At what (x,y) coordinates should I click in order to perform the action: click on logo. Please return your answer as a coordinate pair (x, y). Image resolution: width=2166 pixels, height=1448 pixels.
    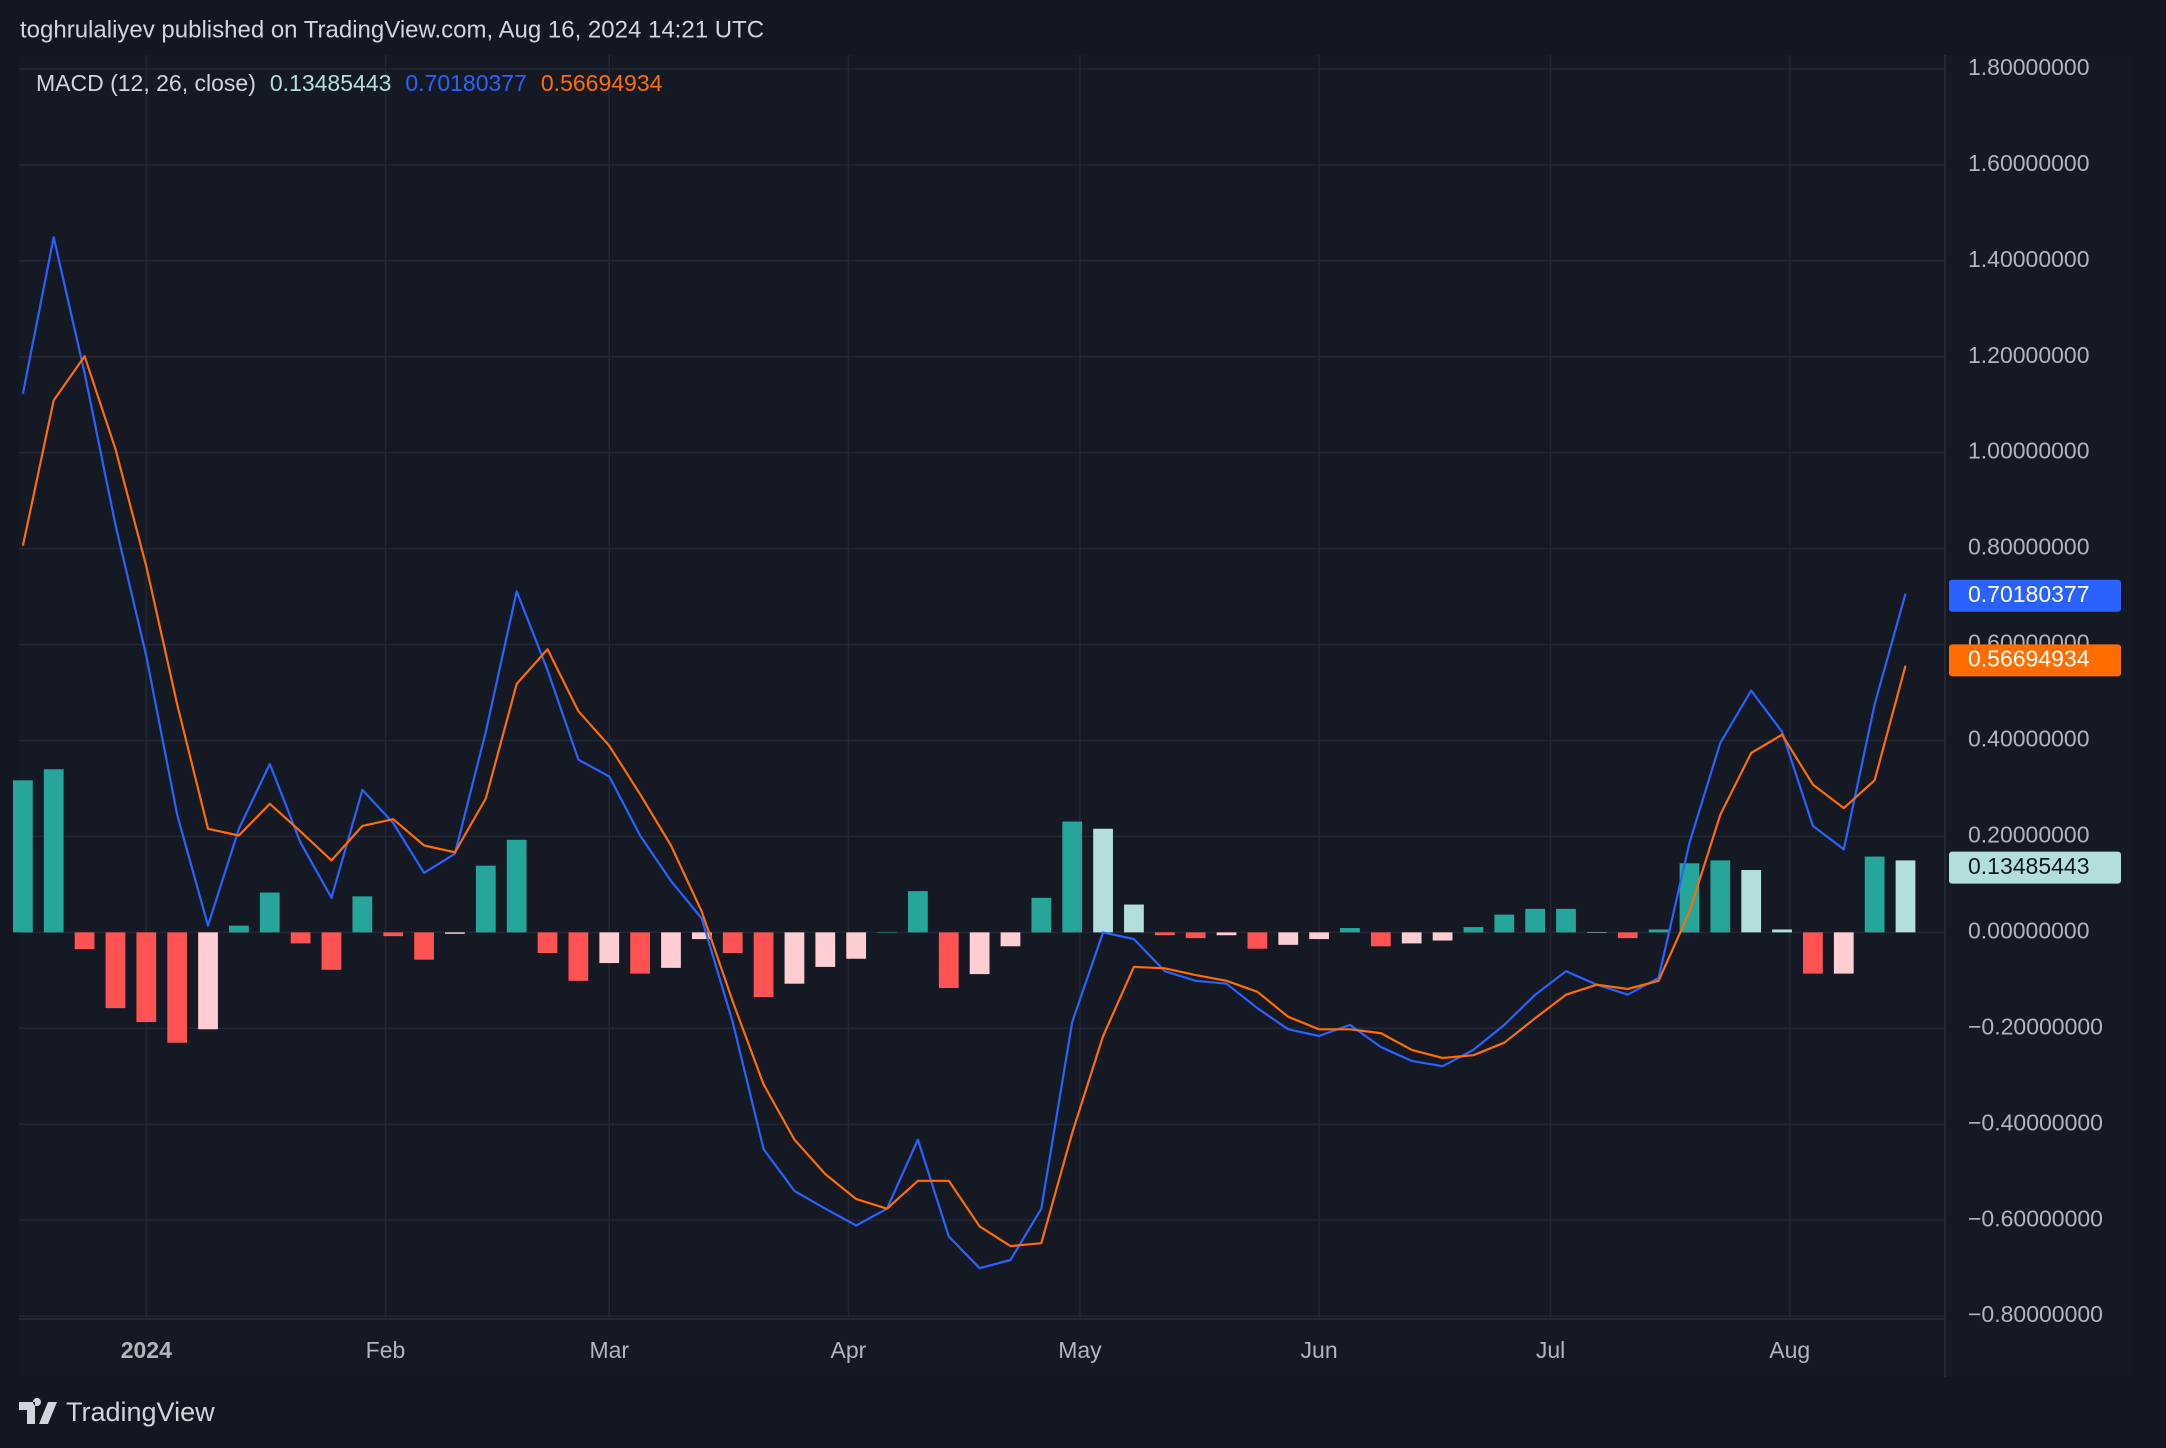
    Looking at the image, I should click on (38, 1411).